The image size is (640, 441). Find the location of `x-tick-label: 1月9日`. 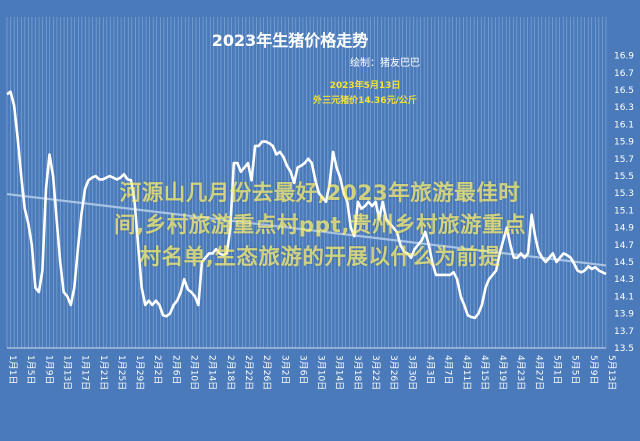

x-tick-label: 1月9日 is located at coordinates (48, 369).